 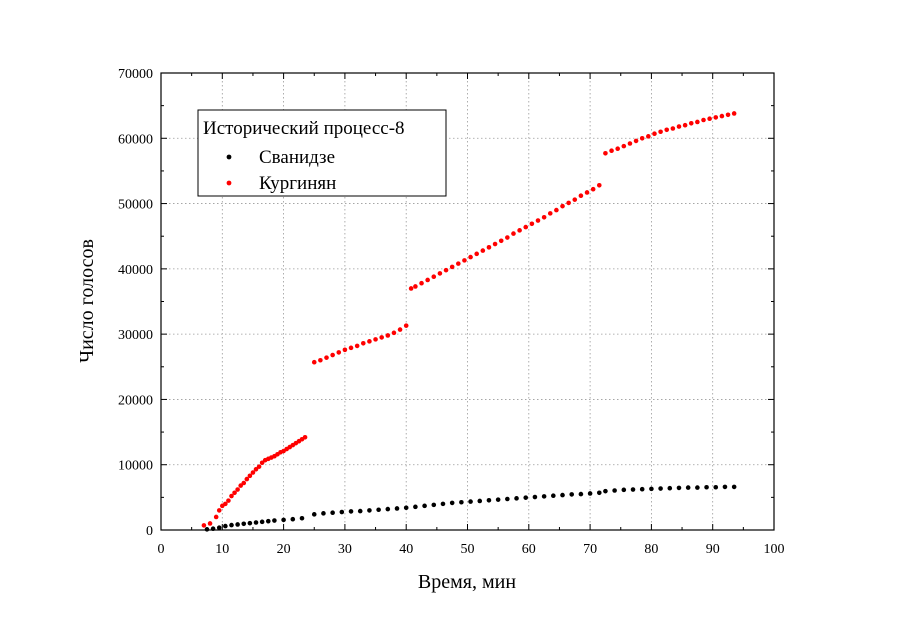 I want to click on legend-label-svanidze: Сванидзе, so click(x=297, y=157).